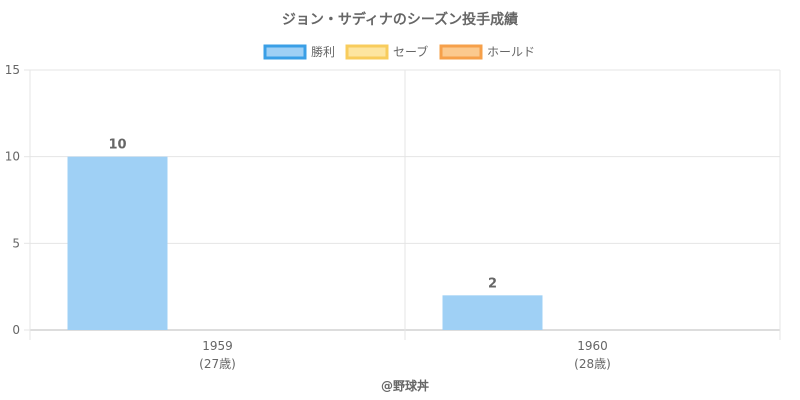 Image resolution: width=800 pixels, height=400 pixels. I want to click on legend: 勝利 セーブ ホールド, so click(399, 52).